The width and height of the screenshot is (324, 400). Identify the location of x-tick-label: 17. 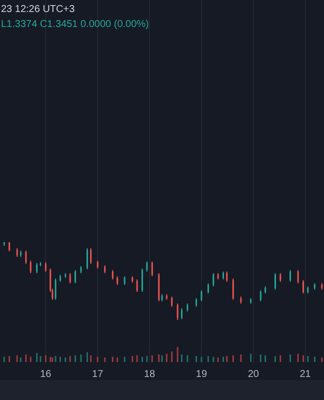
(98, 374).